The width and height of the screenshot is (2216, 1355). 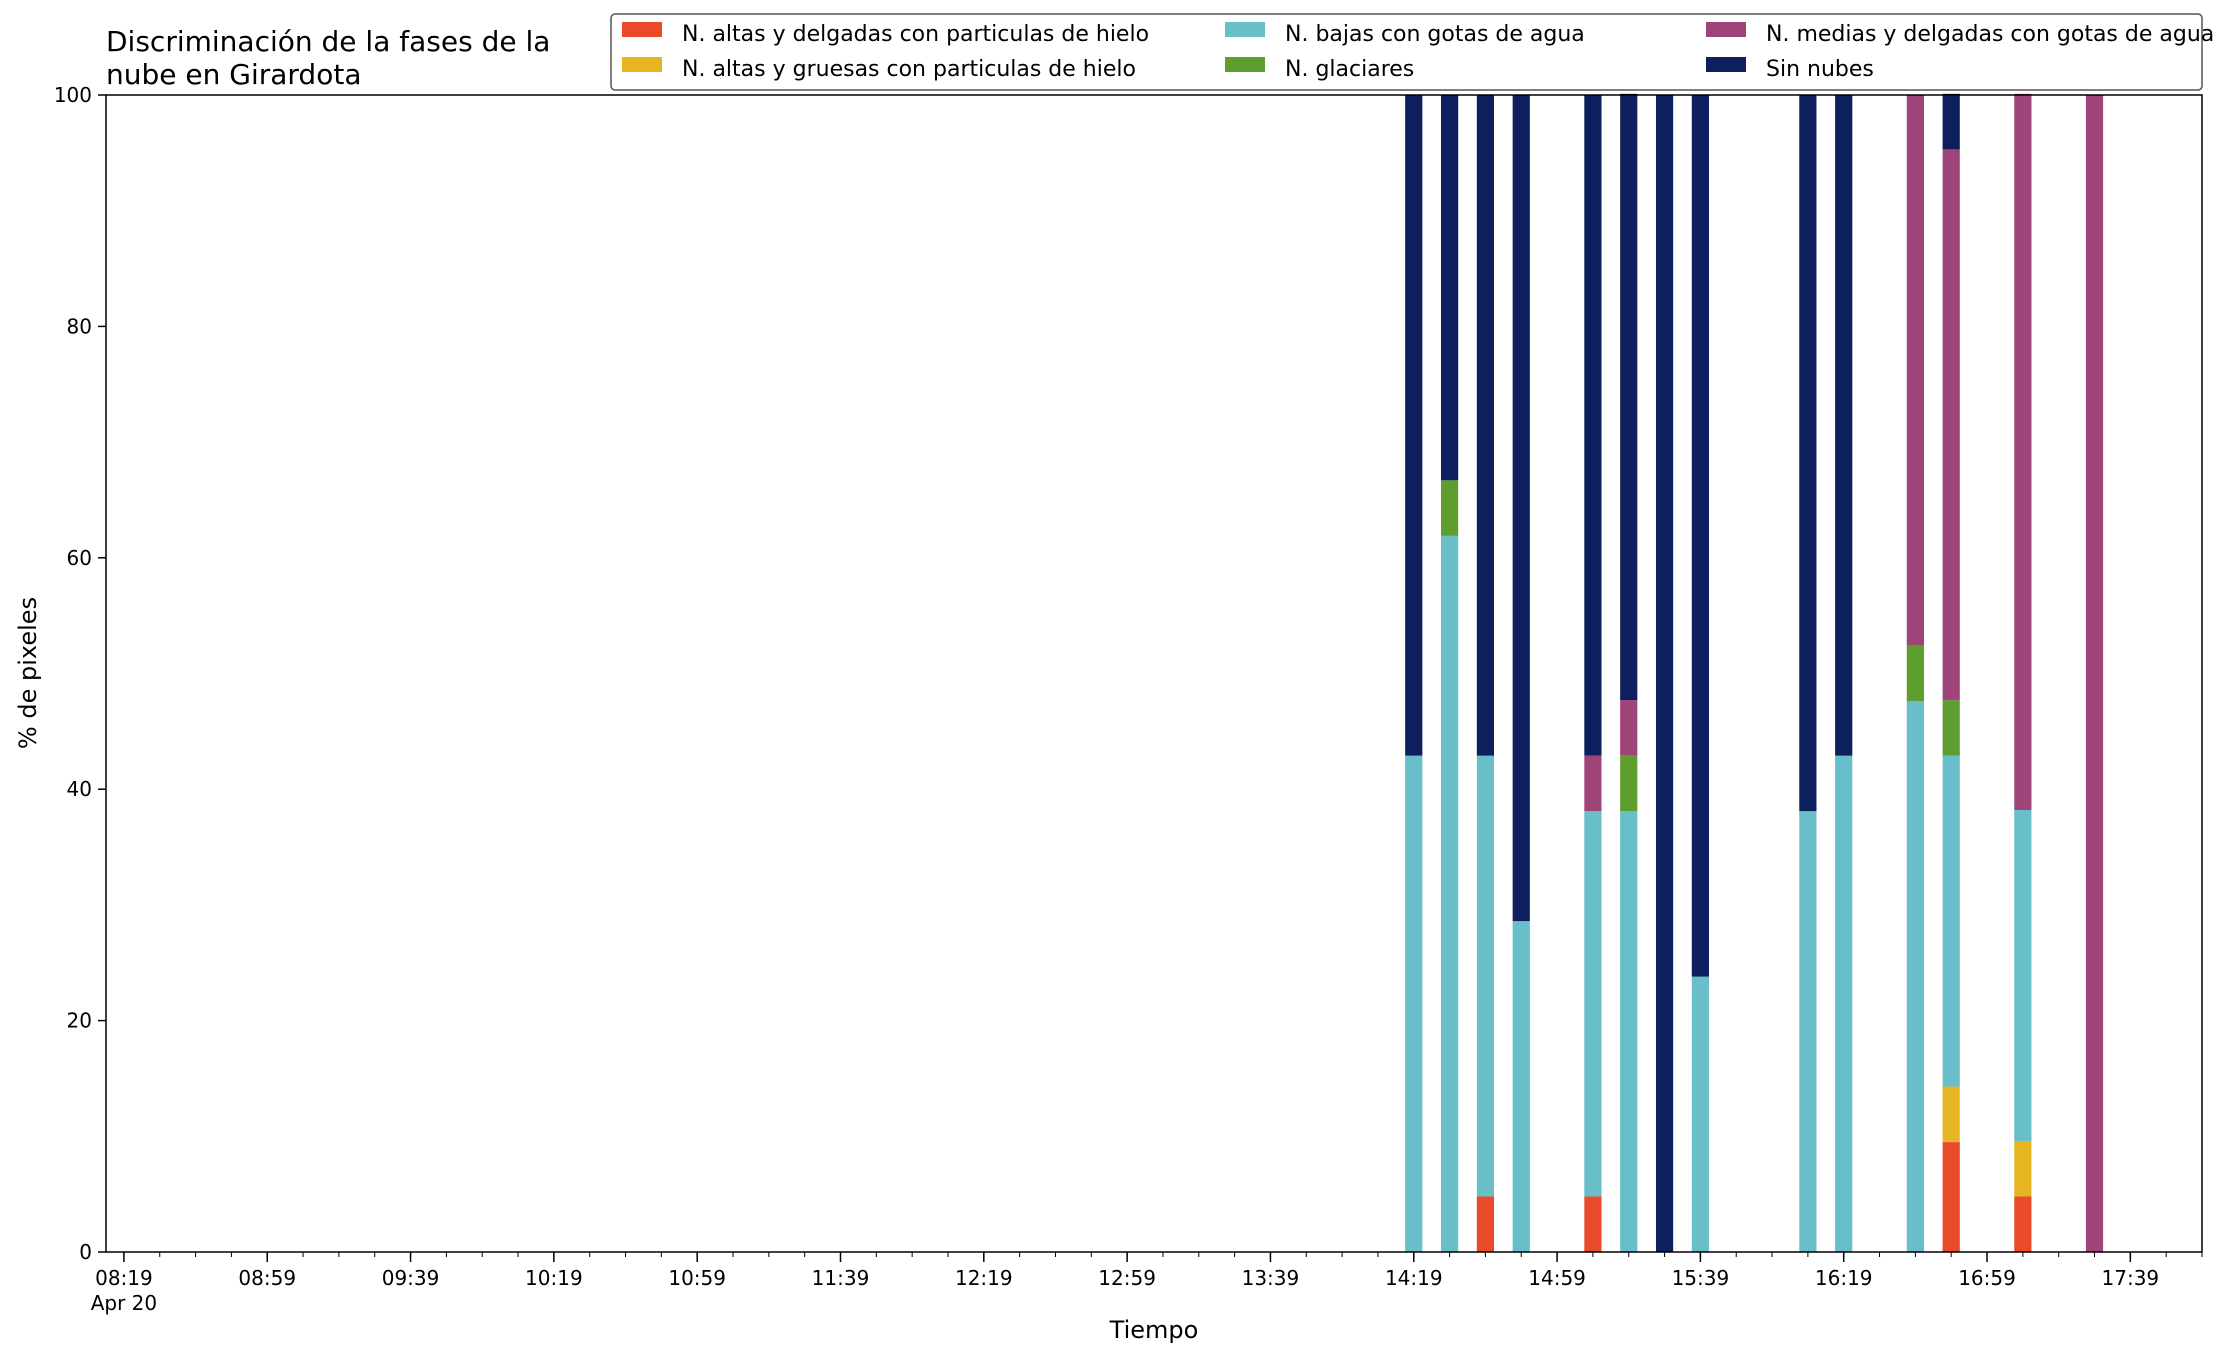 What do you see at coordinates (79, 789) in the screenshot?
I see `y-tick-label: 40` at bounding box center [79, 789].